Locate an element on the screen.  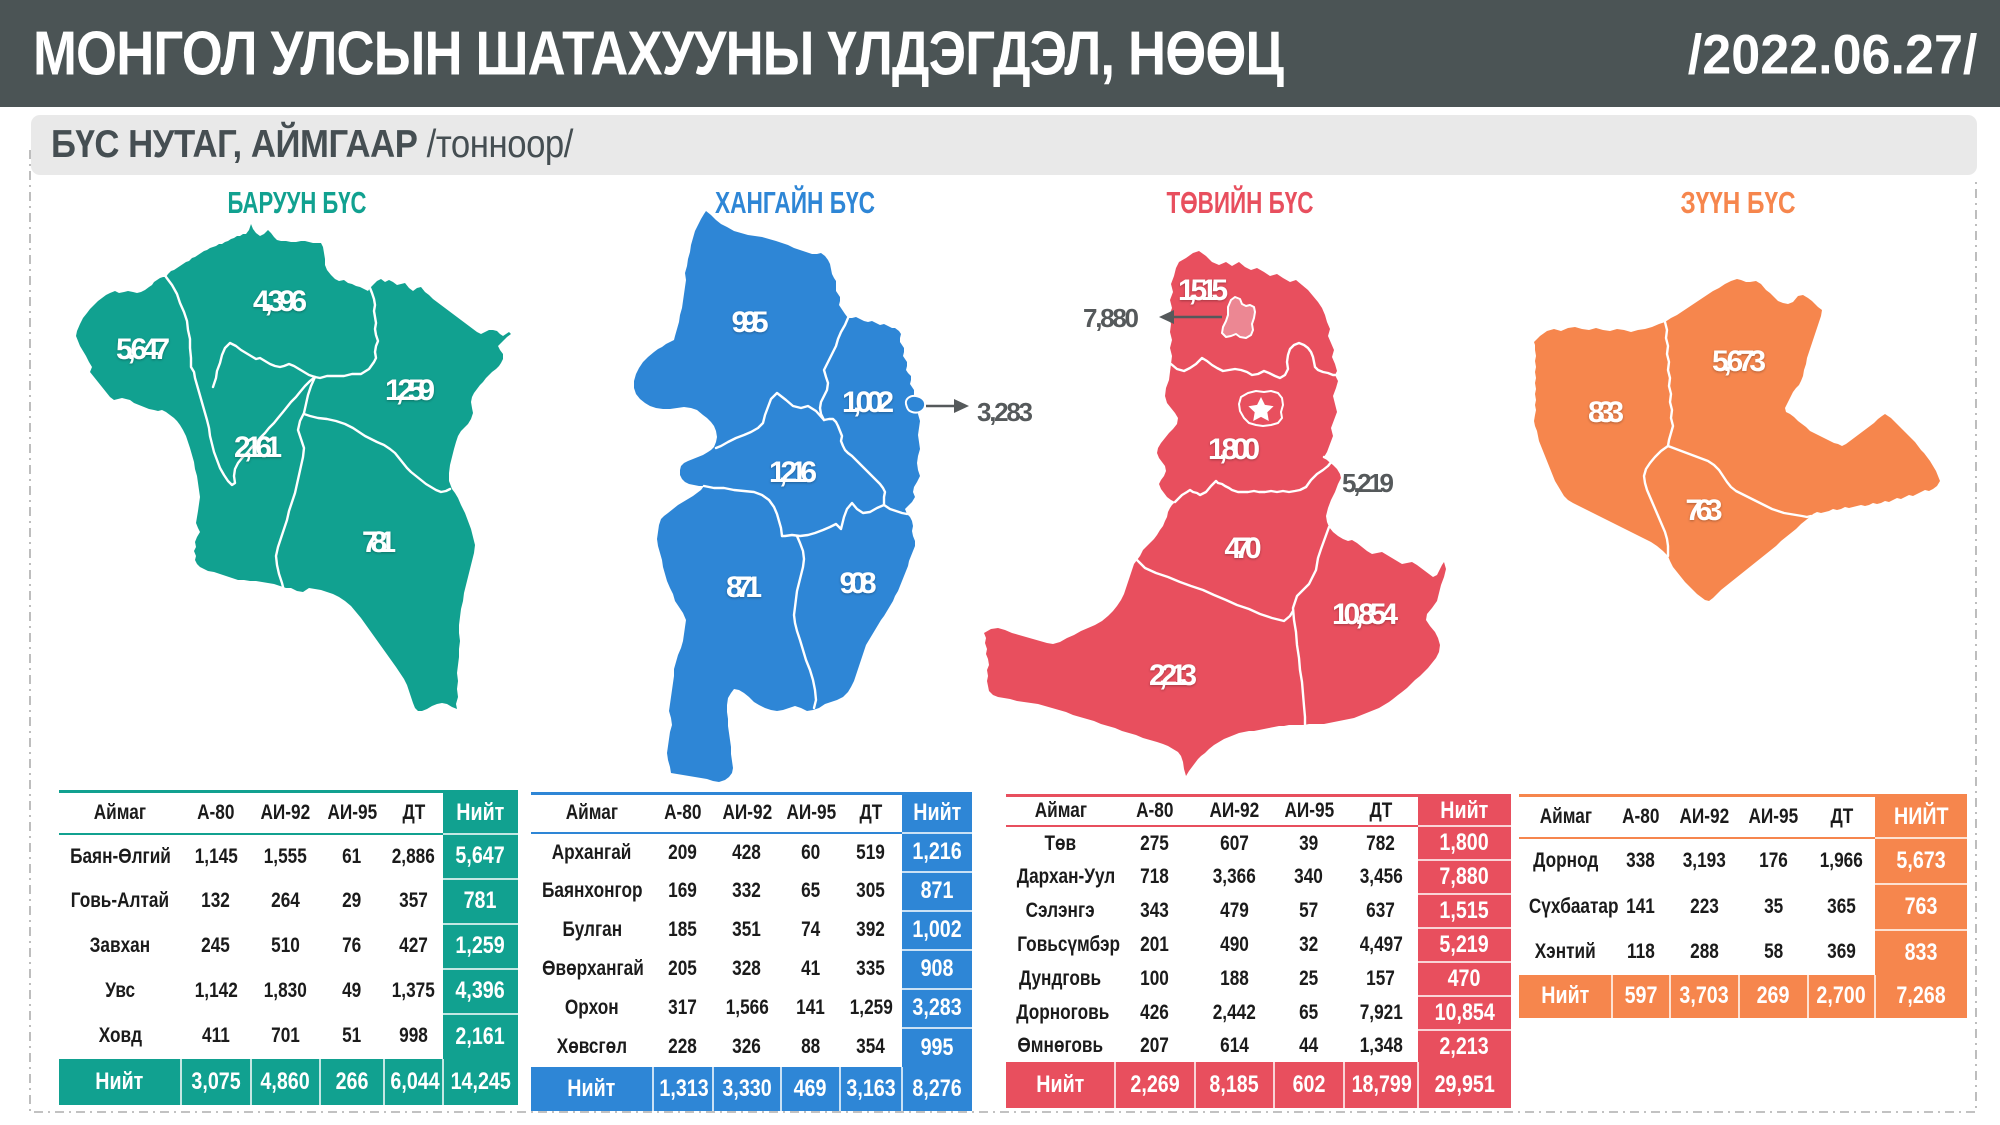
svg-text: 871 is located at coordinates (744, 587).